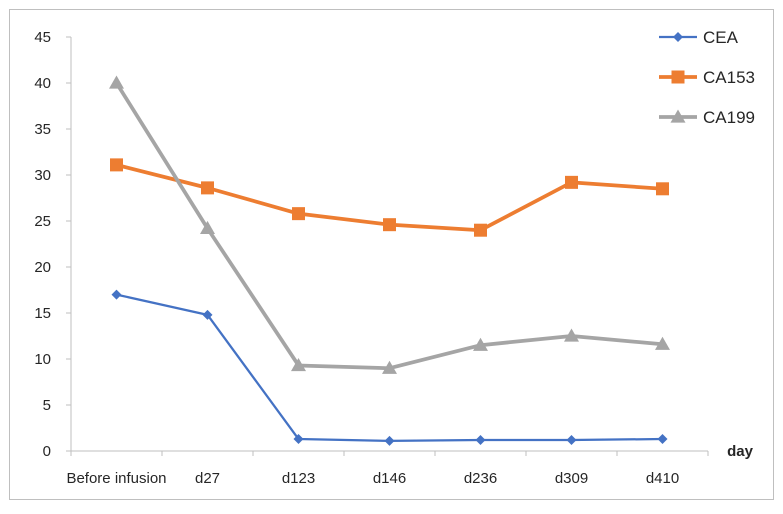  What do you see at coordinates (42, 221) in the screenshot?
I see `y-tick-label: 25` at bounding box center [42, 221].